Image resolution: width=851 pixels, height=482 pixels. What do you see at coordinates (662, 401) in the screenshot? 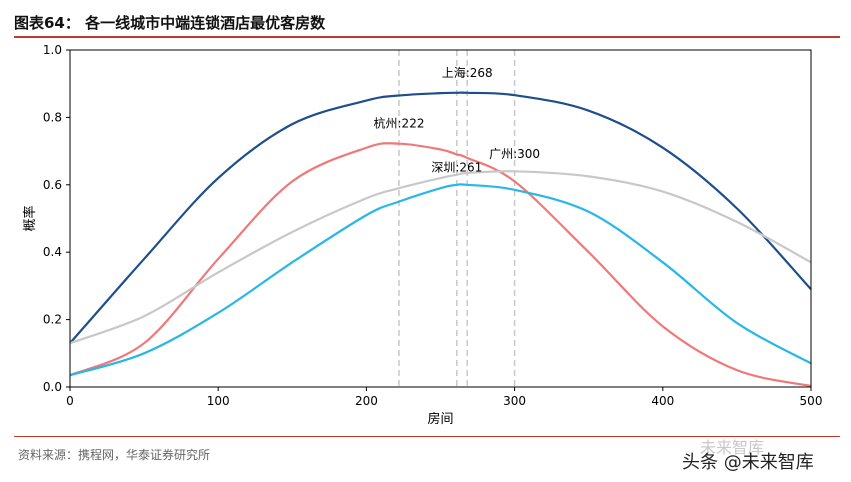
I see `x-tick-label-4: 400` at bounding box center [662, 401].